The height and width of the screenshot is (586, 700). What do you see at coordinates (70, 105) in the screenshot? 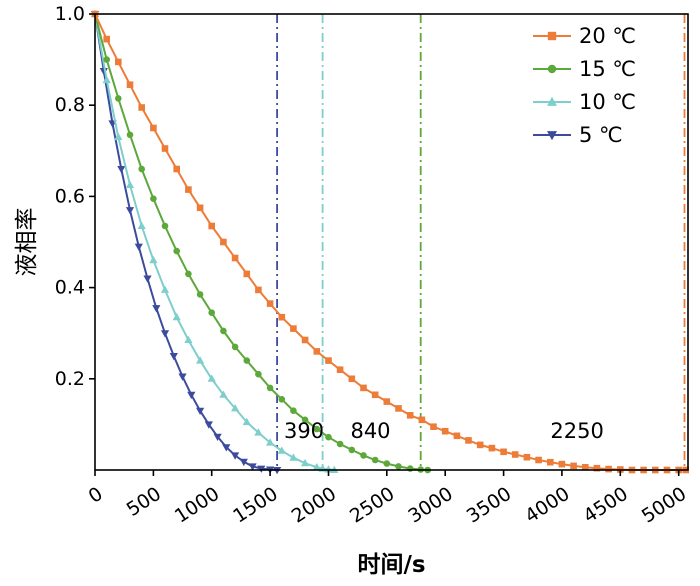
I see `y-tick-label: 0.8` at bounding box center [70, 105].